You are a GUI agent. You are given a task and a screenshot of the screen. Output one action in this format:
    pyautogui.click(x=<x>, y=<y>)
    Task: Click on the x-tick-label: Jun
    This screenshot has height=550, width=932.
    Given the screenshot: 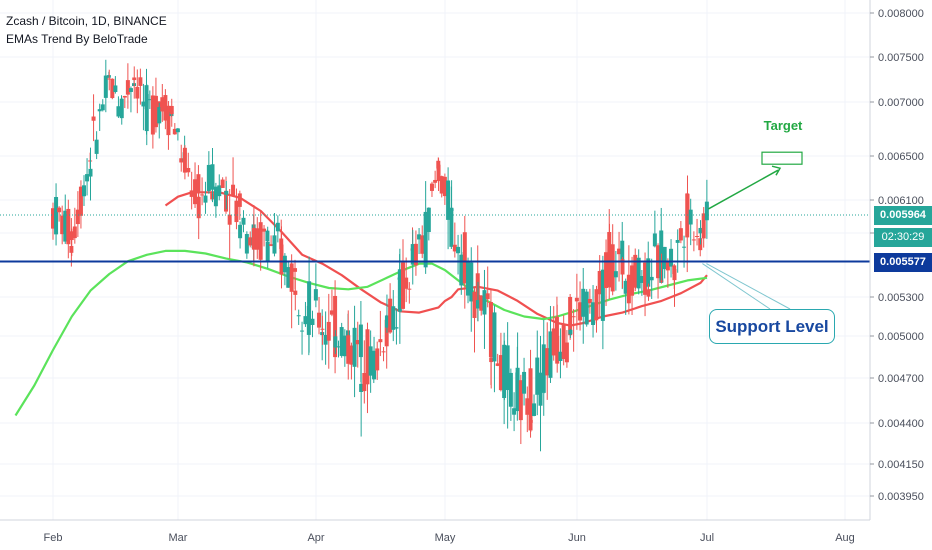 What is the action you would take?
    pyautogui.click(x=577, y=538)
    